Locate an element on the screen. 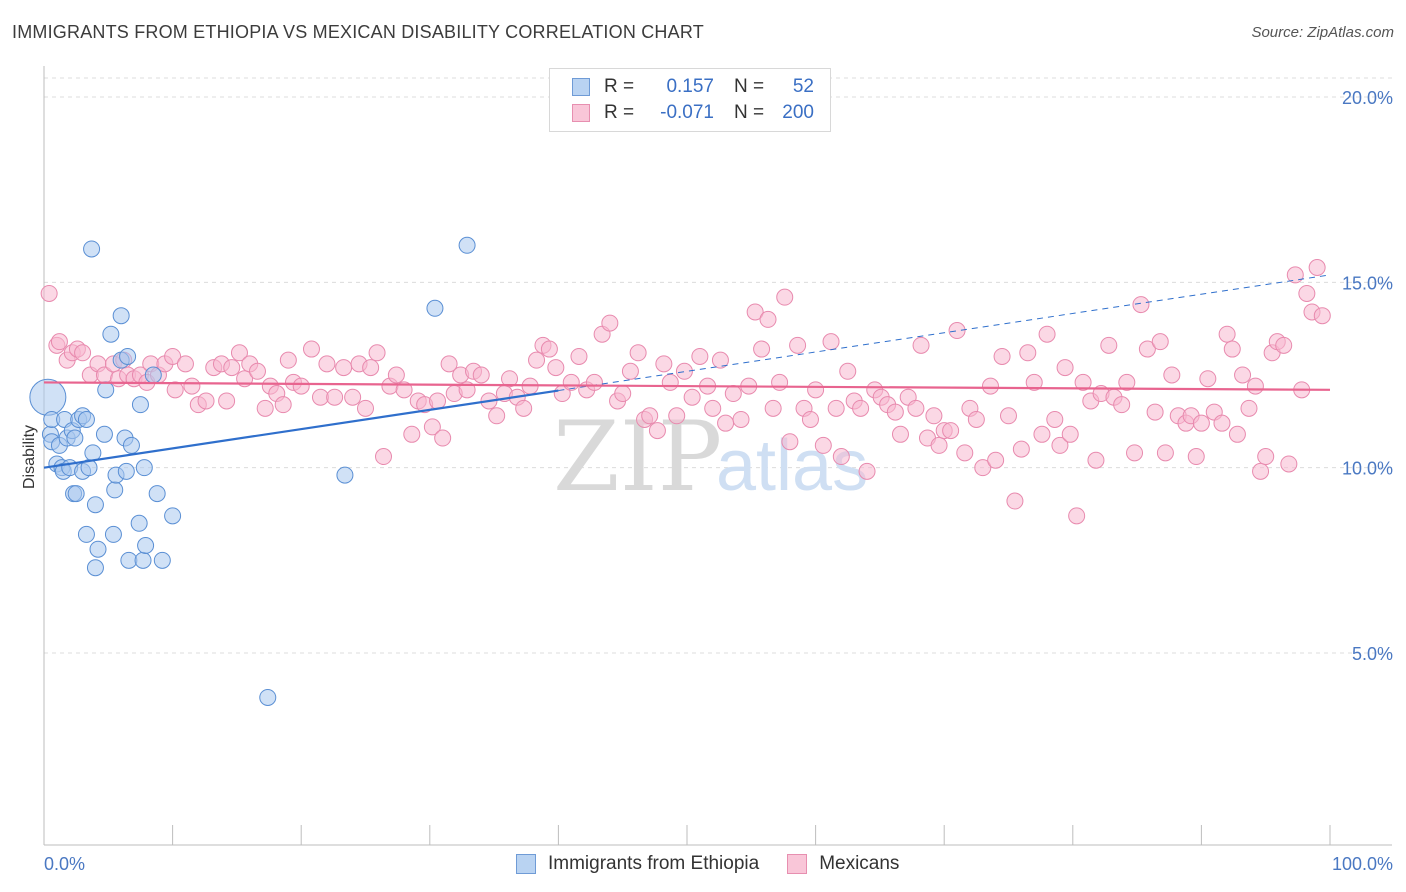 The height and width of the screenshot is (892, 1406). series-legend-ethiopia: Immigrants from Ethiopia is located at coordinates (637, 864).